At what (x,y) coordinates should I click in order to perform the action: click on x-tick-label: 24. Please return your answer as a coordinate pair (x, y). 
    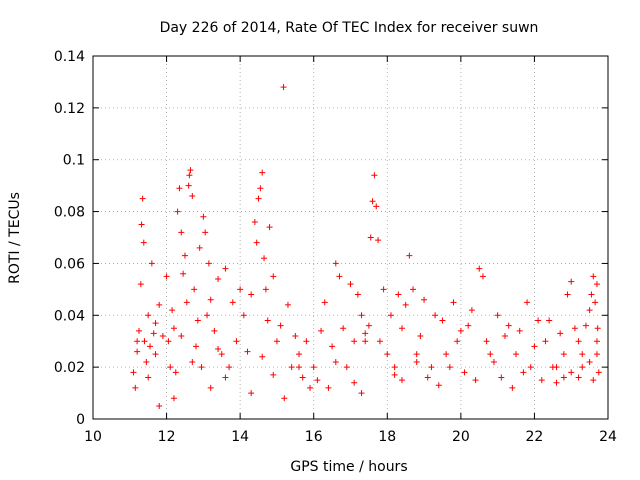
    Looking at the image, I should click on (608, 437).